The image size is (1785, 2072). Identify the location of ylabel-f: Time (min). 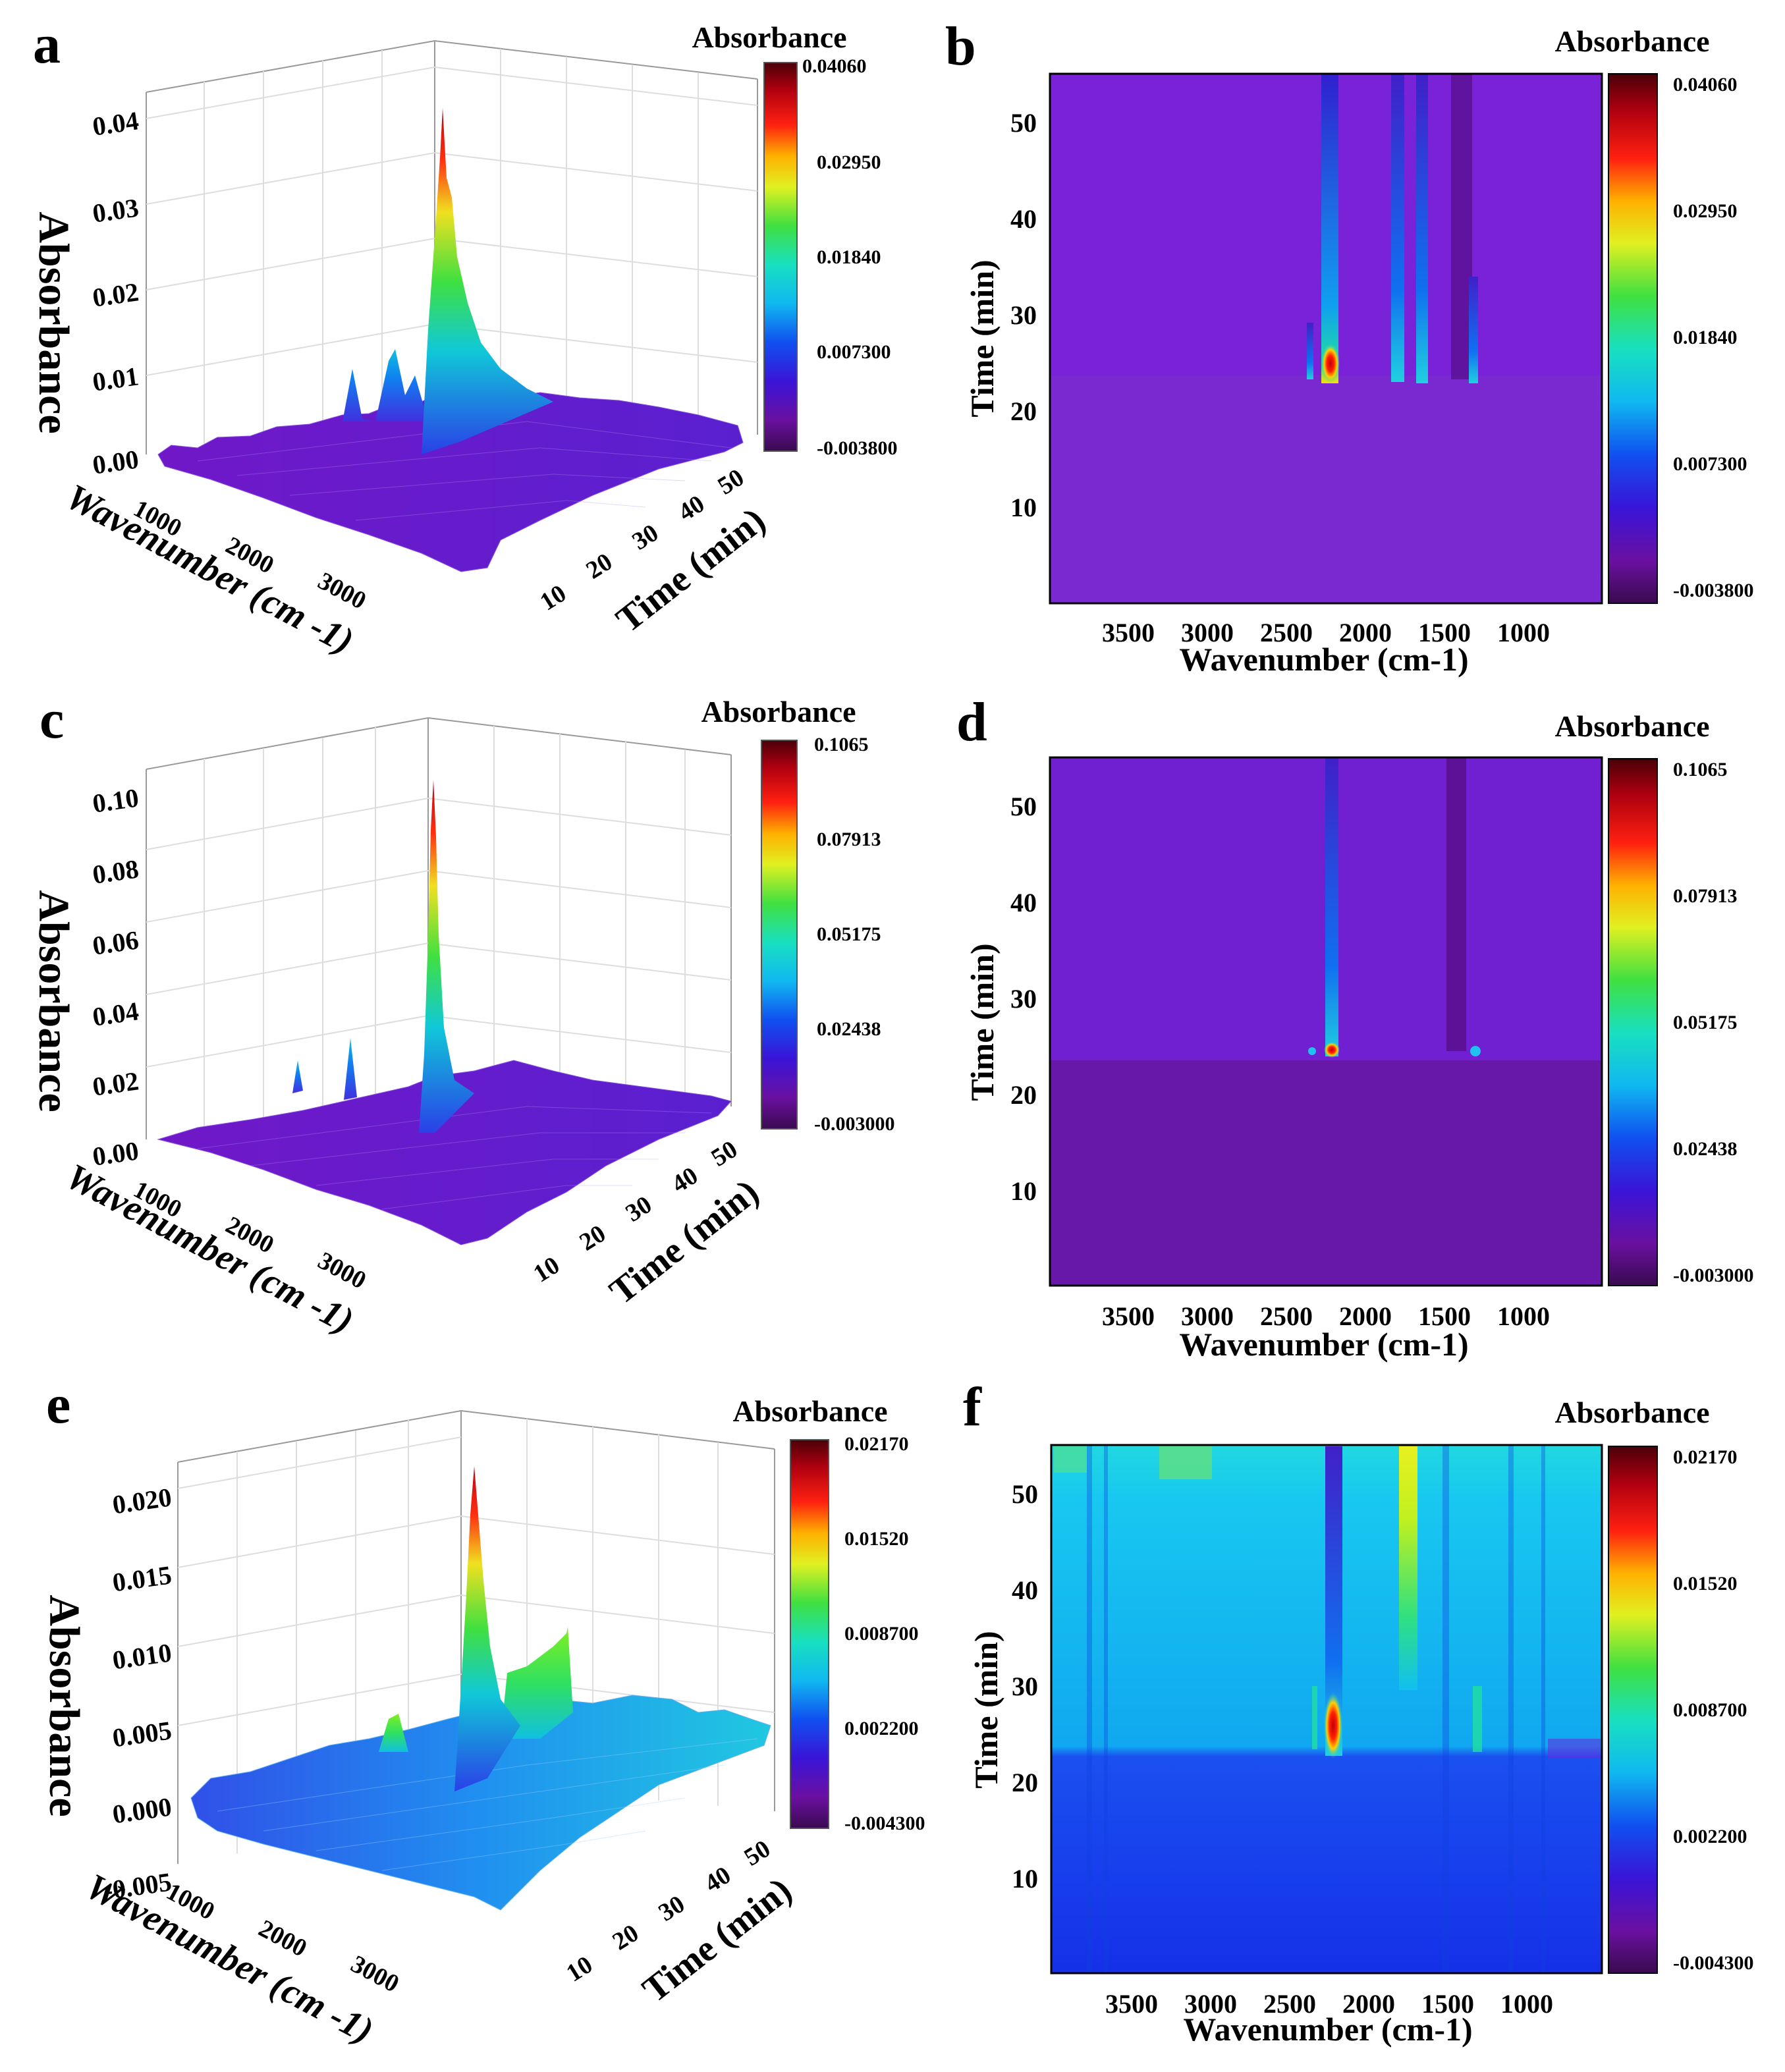
(986, 1709).